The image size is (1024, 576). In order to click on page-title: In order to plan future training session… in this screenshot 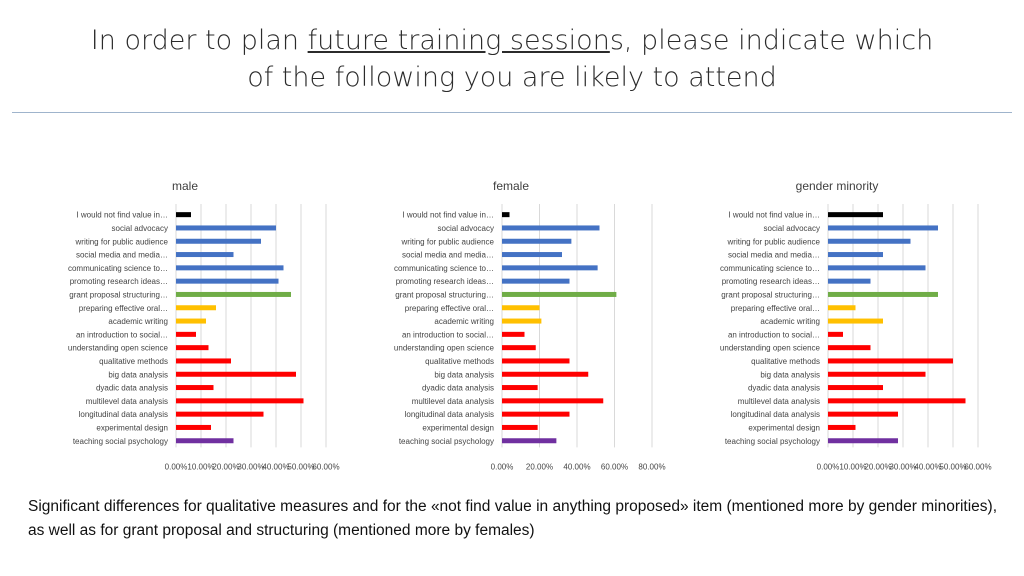, I will do `click(512, 59)`.